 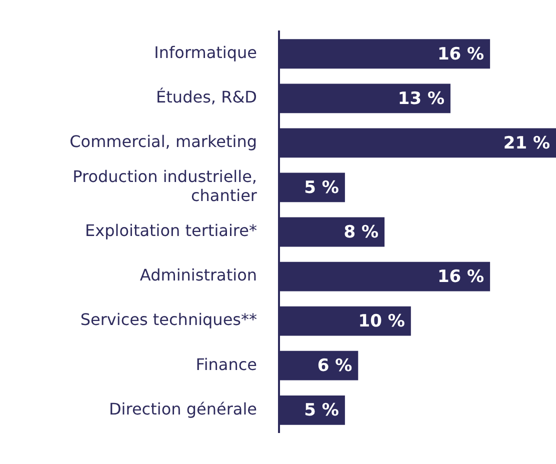 I want to click on data-label: 13 %, so click(x=421, y=98).